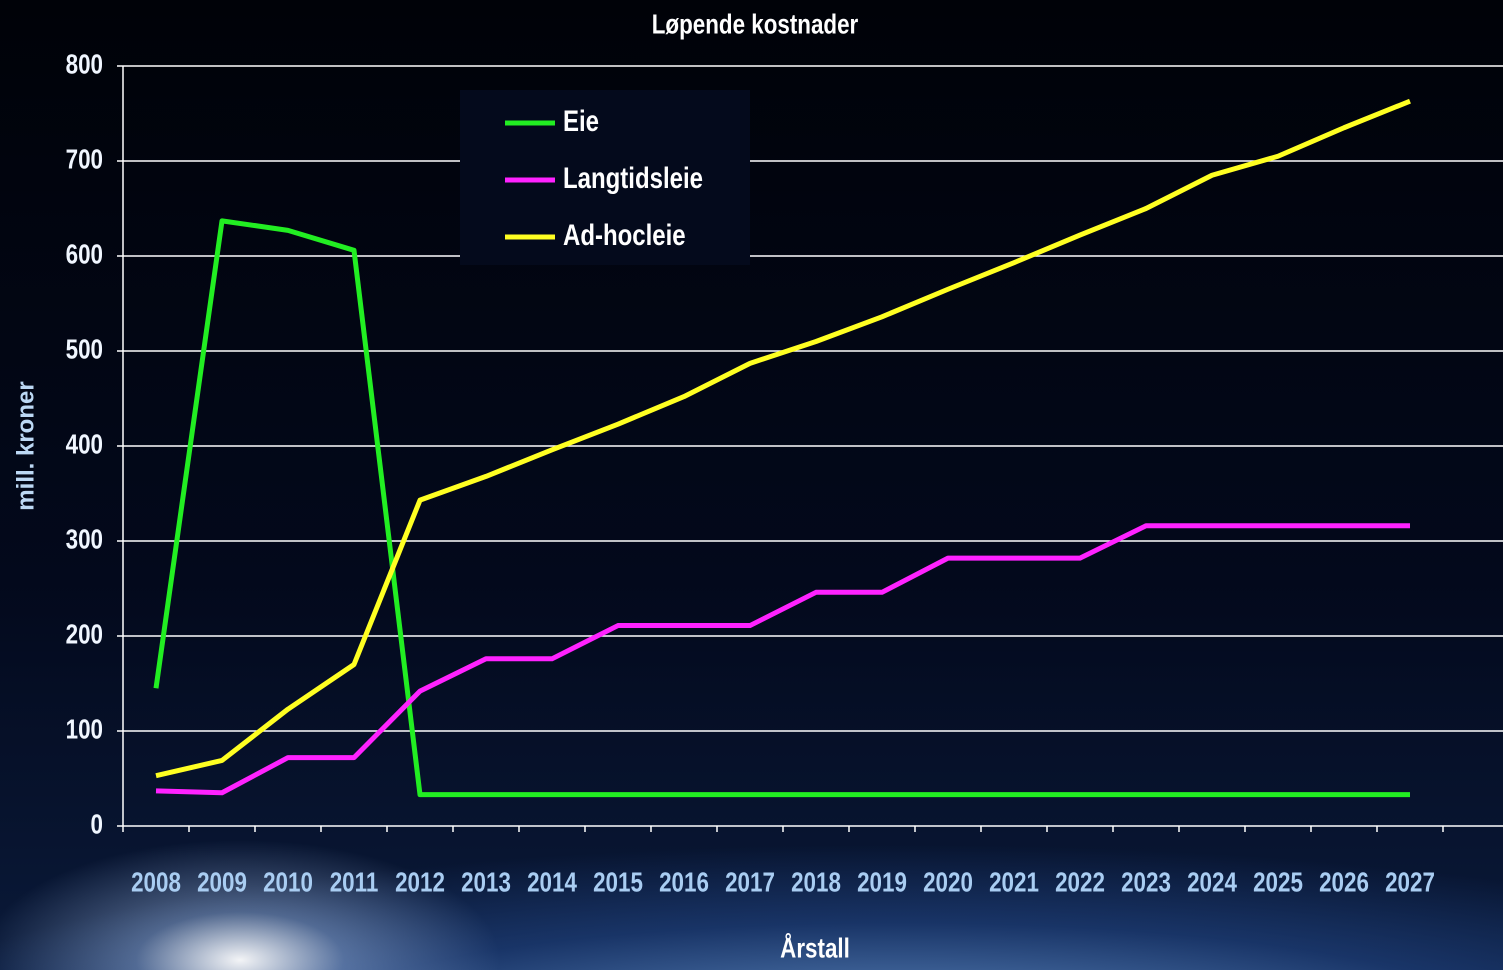 Image resolution: width=1503 pixels, height=970 pixels. I want to click on y-tick-label: 100, so click(84, 729).